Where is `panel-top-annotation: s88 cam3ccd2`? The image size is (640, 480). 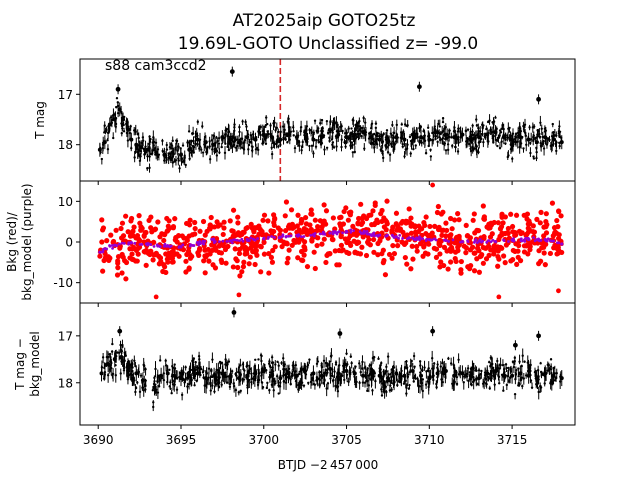
panel-top-annotation: s88 cam3ccd2 is located at coordinates (156, 66).